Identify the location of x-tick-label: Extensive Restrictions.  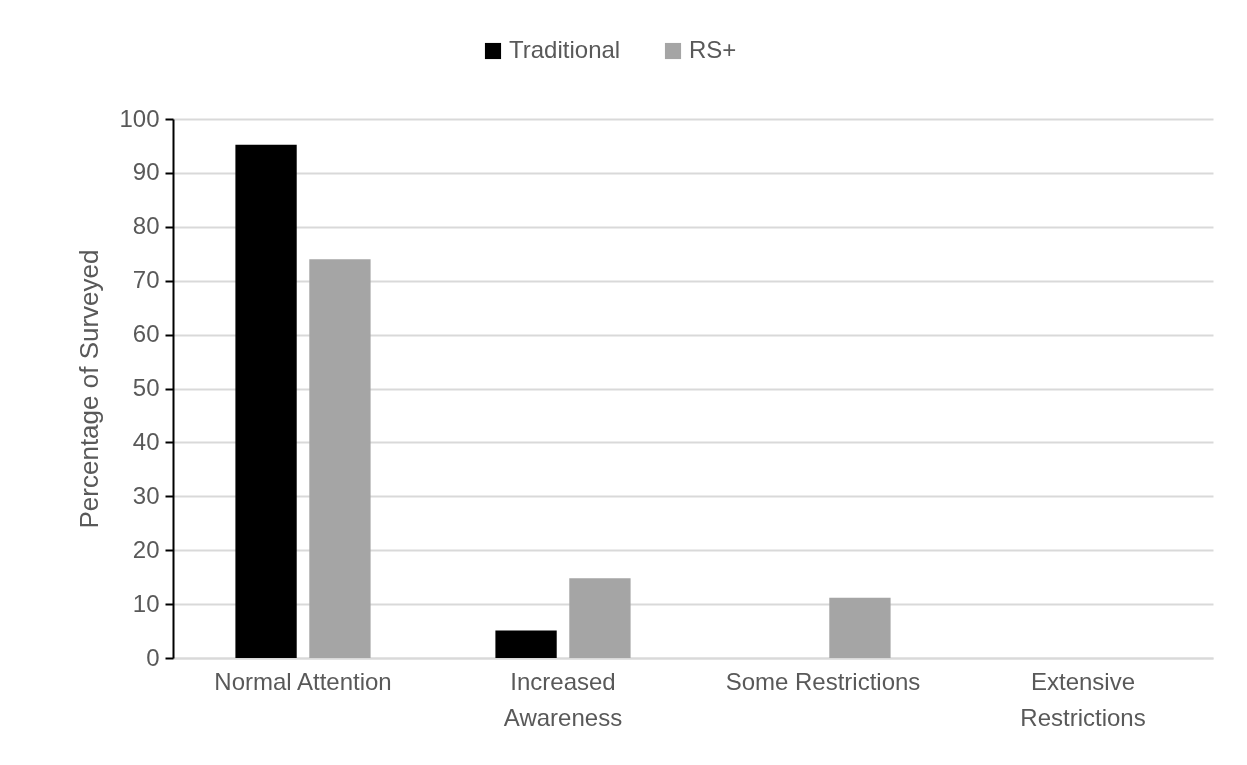
(1083, 699).